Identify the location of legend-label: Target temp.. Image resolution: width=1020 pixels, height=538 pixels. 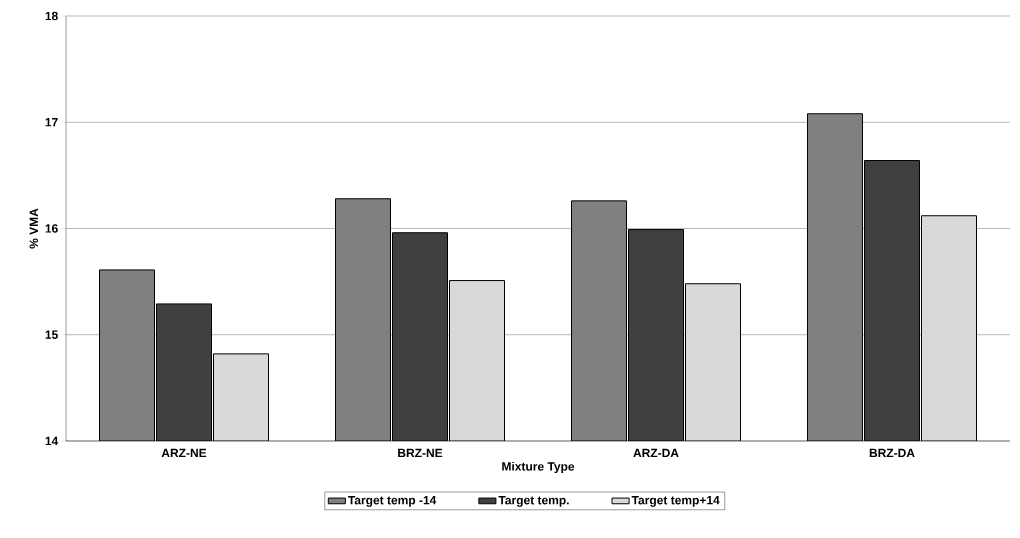
(533, 501).